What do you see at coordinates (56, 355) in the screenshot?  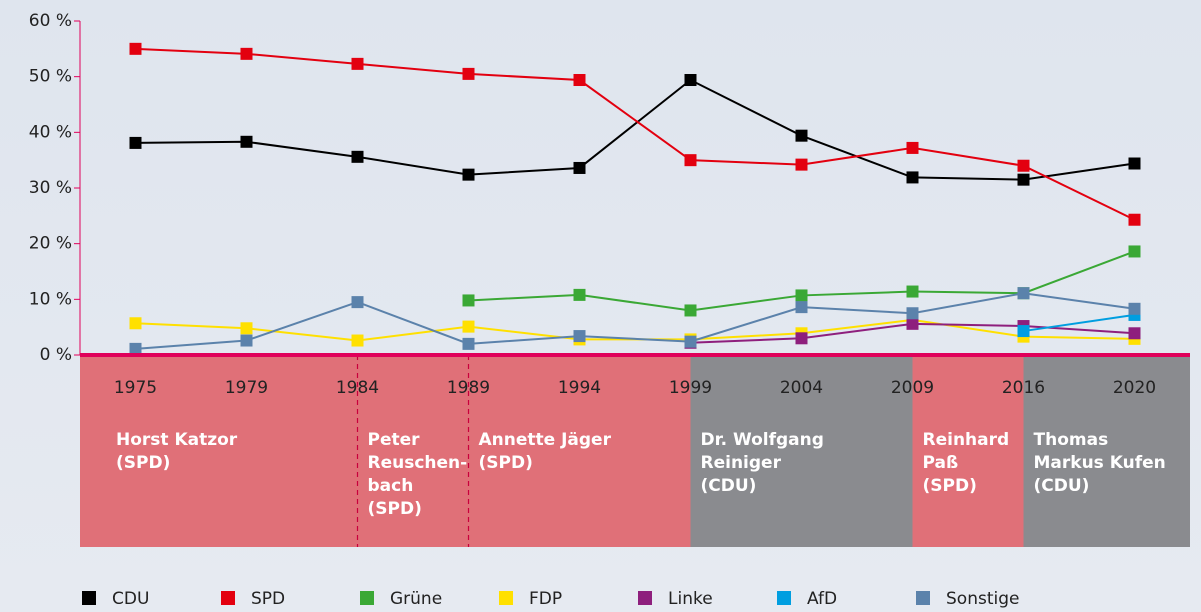 I see `y-tick-label: 0 %` at bounding box center [56, 355].